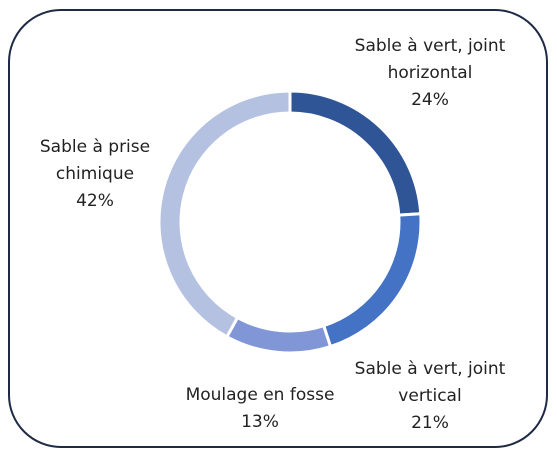  Describe the element at coordinates (260, 422) in the screenshot. I see `value-label: 13%` at that location.